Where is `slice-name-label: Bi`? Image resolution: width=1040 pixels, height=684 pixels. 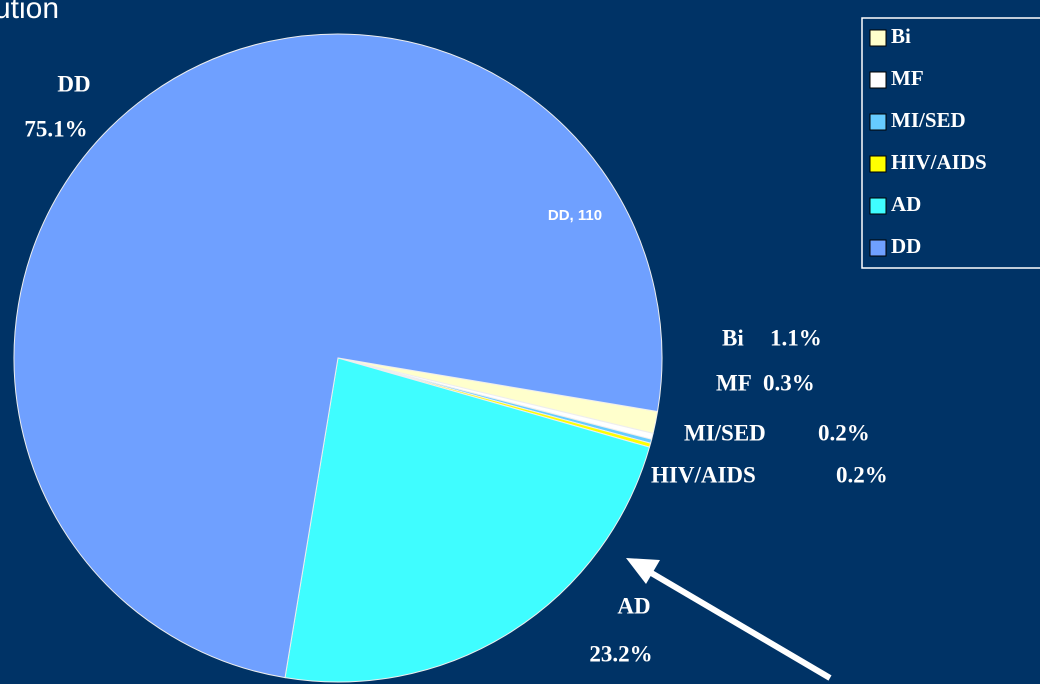
slice-name-label: Bi is located at coordinates (733, 337).